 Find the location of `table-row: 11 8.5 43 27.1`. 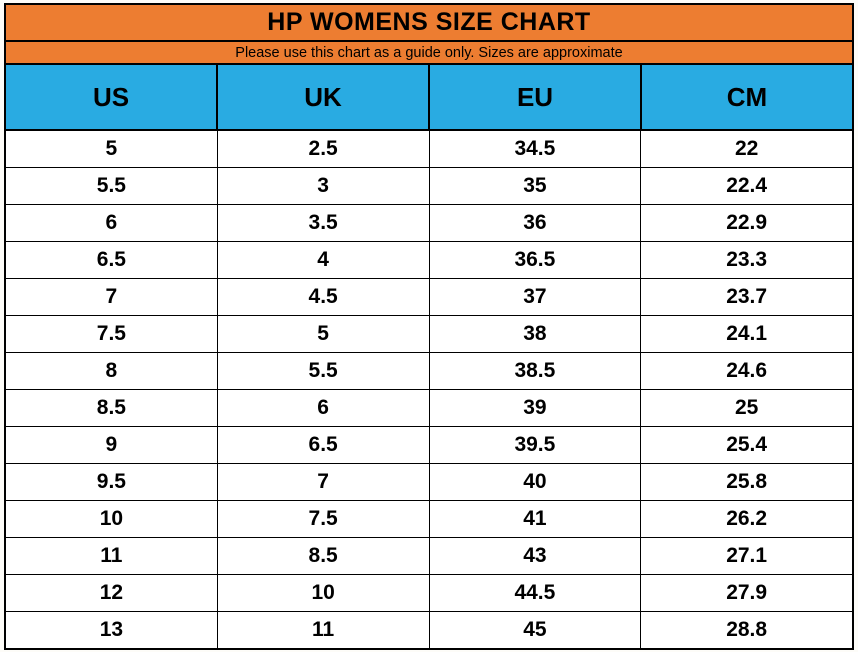

table-row: 11 8.5 43 27.1 is located at coordinates (429, 556).